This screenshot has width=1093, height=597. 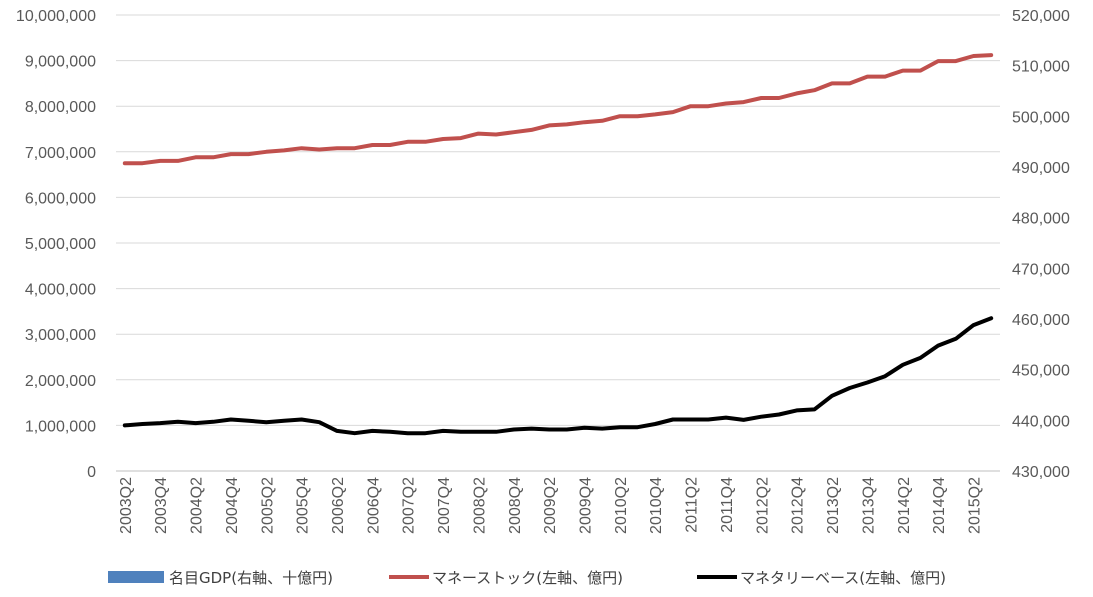 I want to click on x-tick-label: 2011Q2, so click(x=692, y=505).